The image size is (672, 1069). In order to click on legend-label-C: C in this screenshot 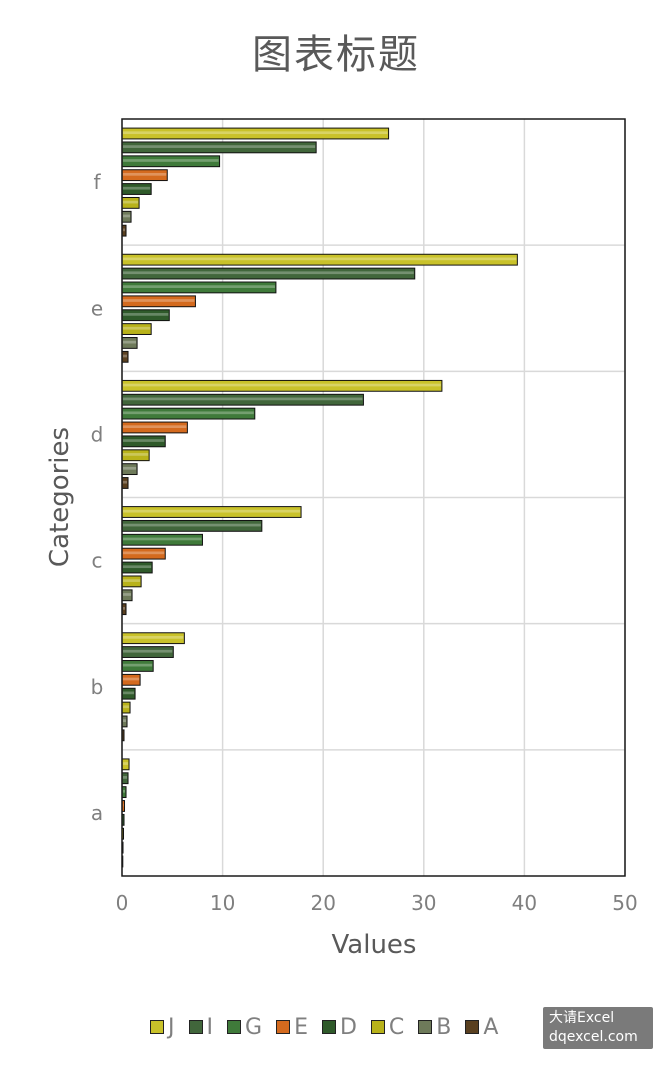, I will do `click(396, 1027)`.